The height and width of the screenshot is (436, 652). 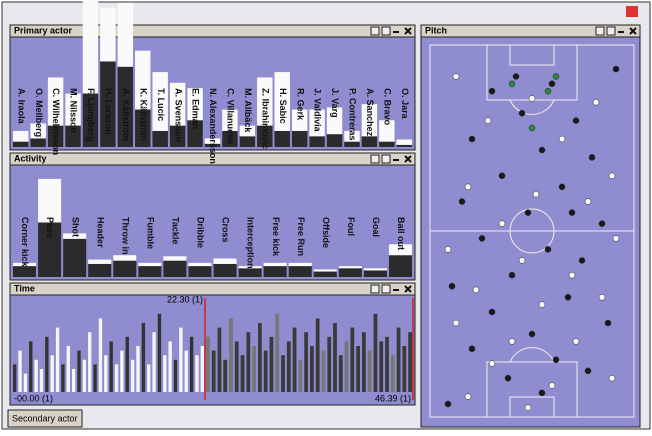 What do you see at coordinates (74, 110) in the screenshot?
I see `bar-label: M. Nilsson` at bounding box center [74, 110].